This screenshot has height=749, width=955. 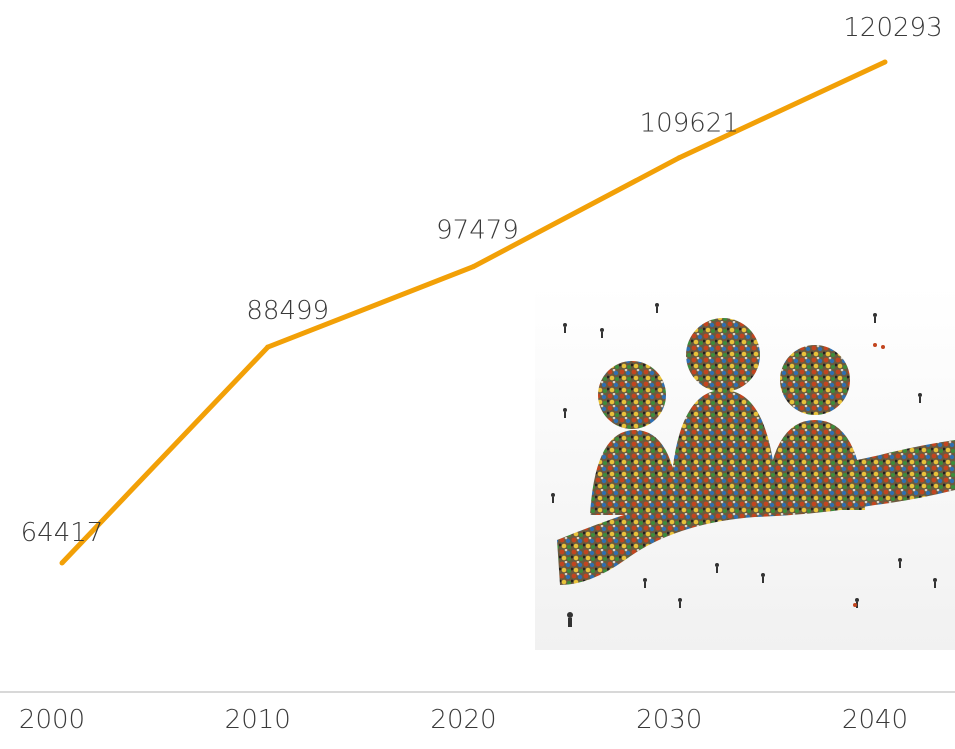 I want to click on data-label-2040: 120293, so click(x=892, y=28).